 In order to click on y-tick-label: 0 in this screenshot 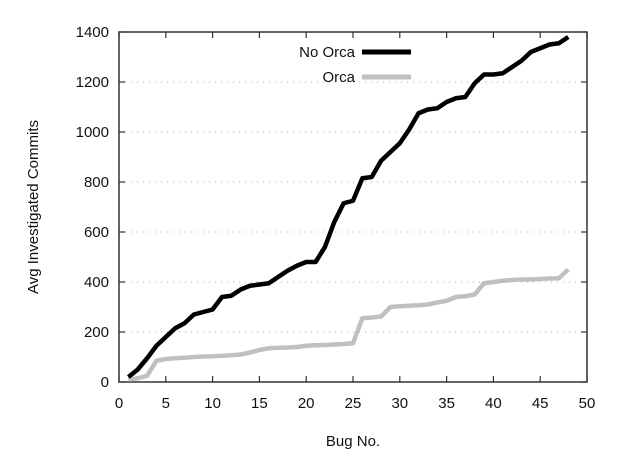, I will do `click(105, 382)`.